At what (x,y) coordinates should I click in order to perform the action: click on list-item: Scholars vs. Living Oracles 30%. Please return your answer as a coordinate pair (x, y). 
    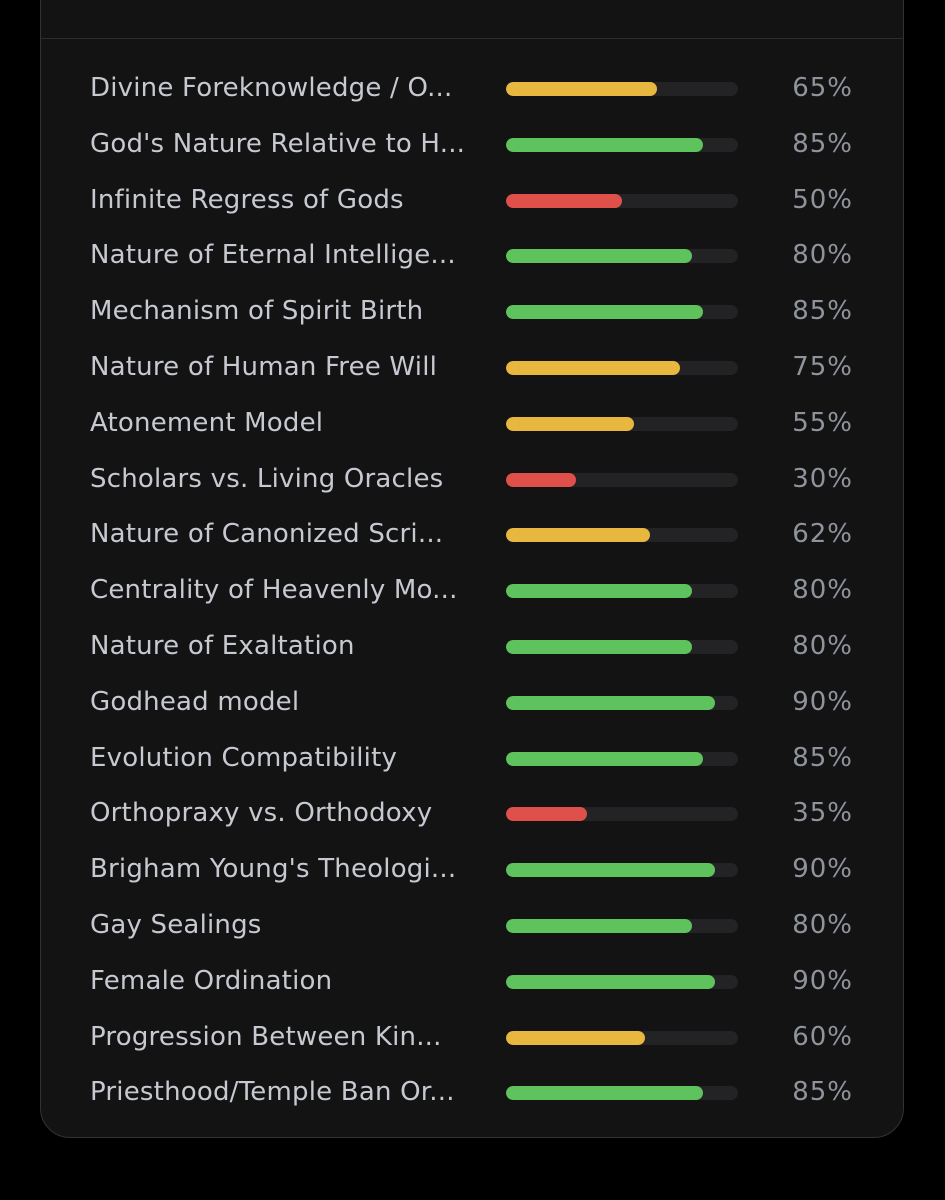
    Looking at the image, I should click on (472, 480).